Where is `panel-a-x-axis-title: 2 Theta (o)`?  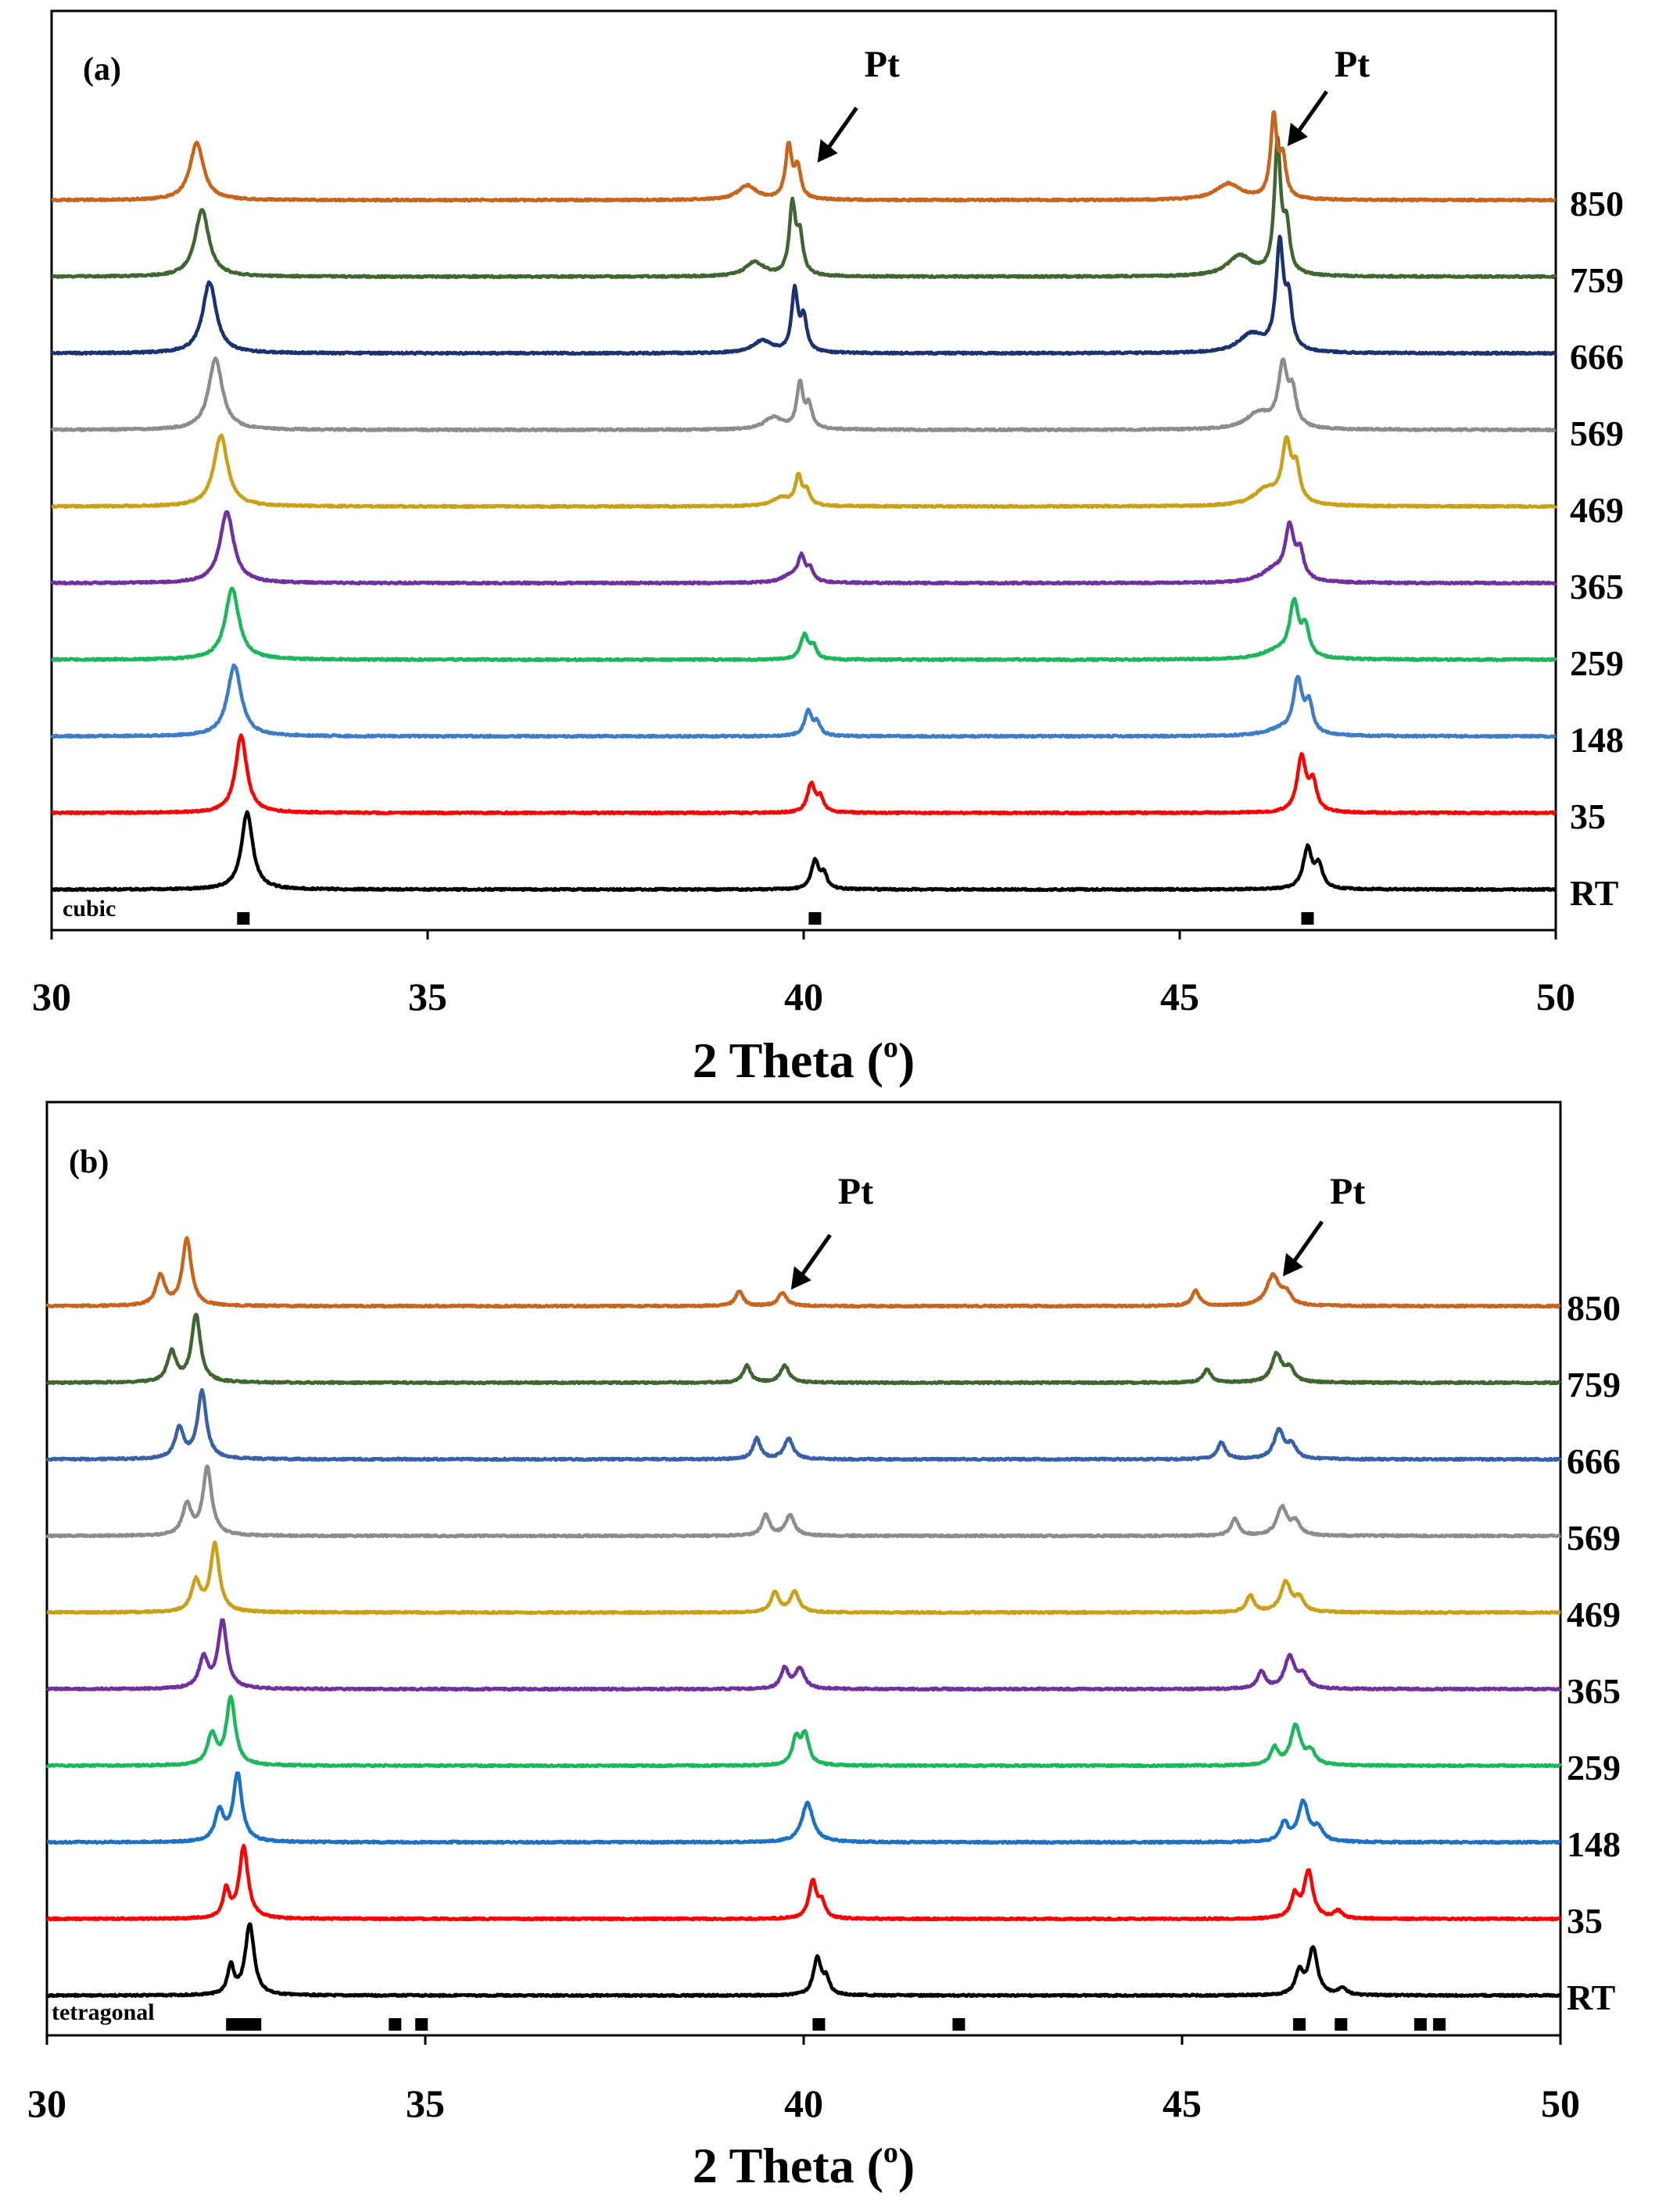 panel-a-x-axis-title: 2 Theta (o) is located at coordinates (804, 1059).